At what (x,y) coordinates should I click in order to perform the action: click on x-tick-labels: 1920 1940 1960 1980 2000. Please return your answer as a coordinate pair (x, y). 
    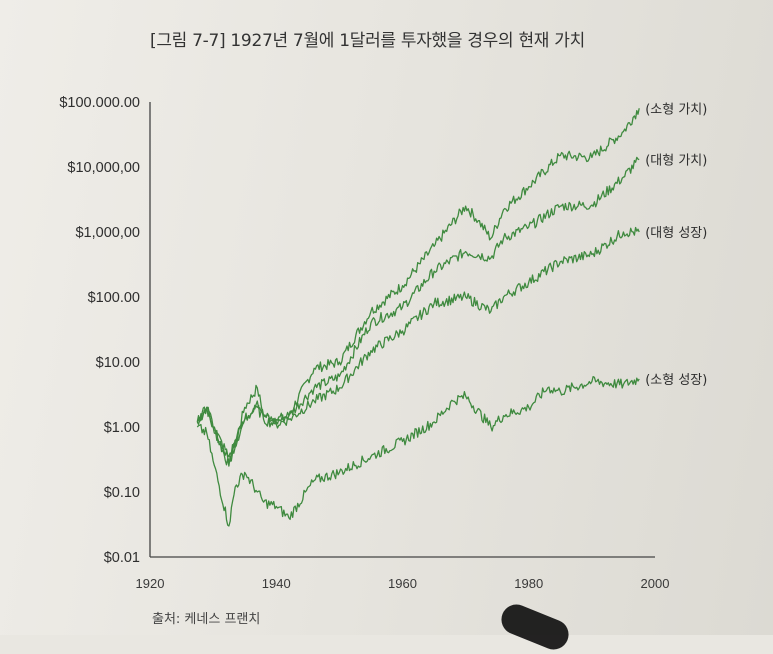
    Looking at the image, I should click on (403, 583).